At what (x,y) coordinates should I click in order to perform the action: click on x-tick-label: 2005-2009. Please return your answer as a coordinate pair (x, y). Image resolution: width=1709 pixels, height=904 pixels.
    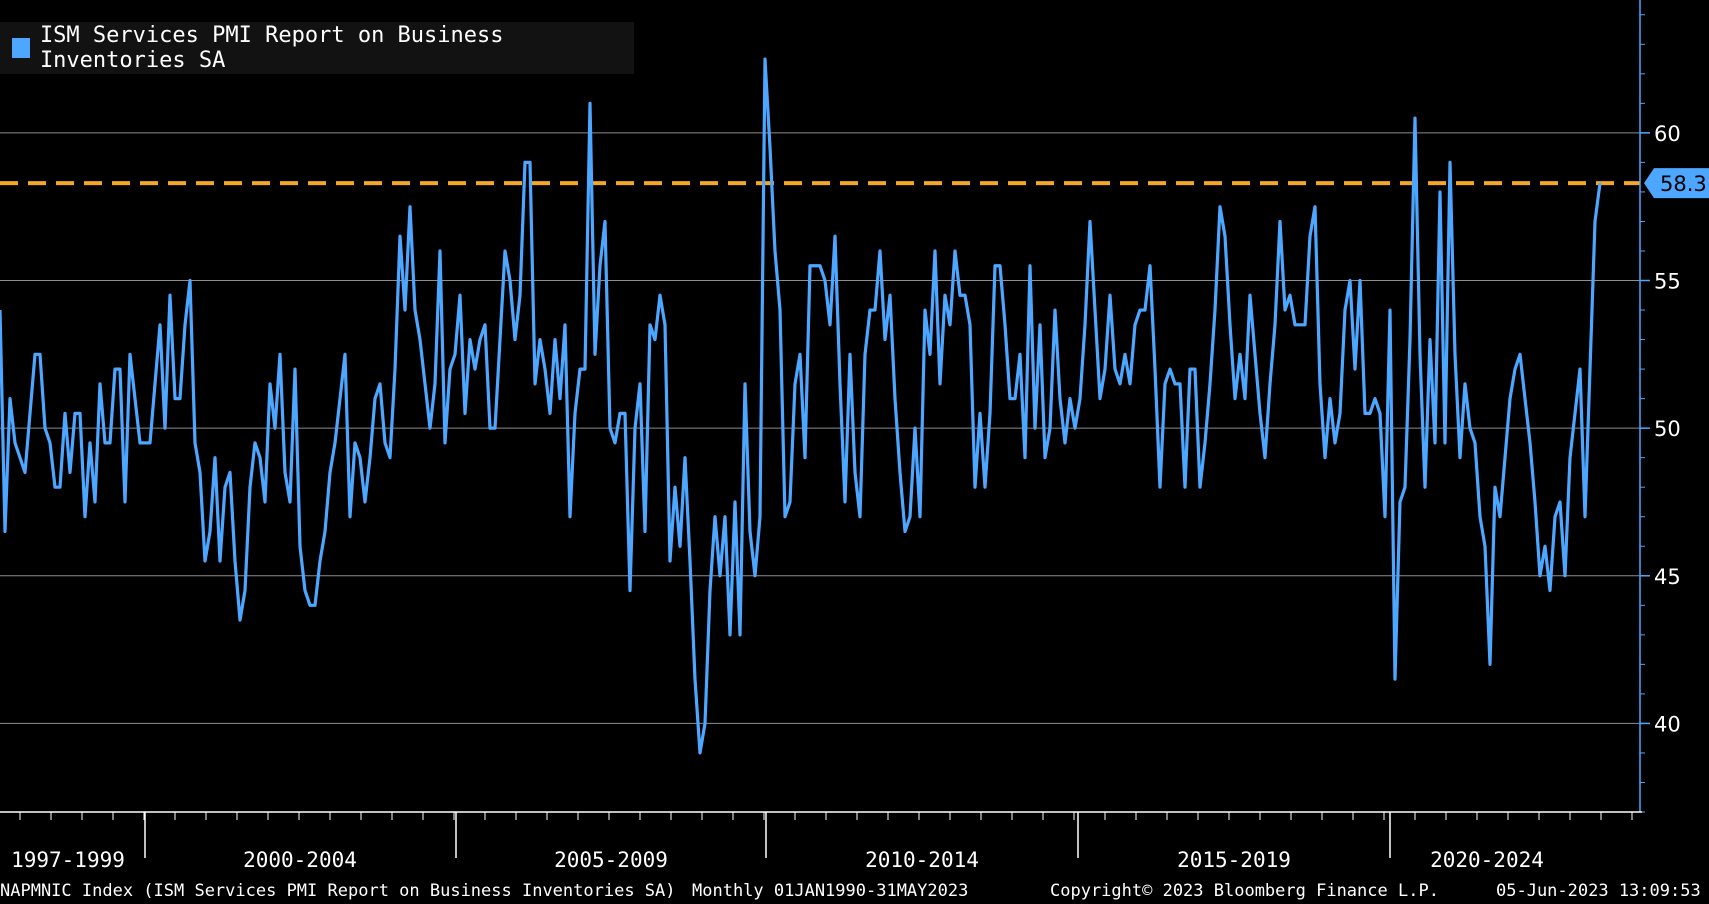
    Looking at the image, I should click on (611, 860).